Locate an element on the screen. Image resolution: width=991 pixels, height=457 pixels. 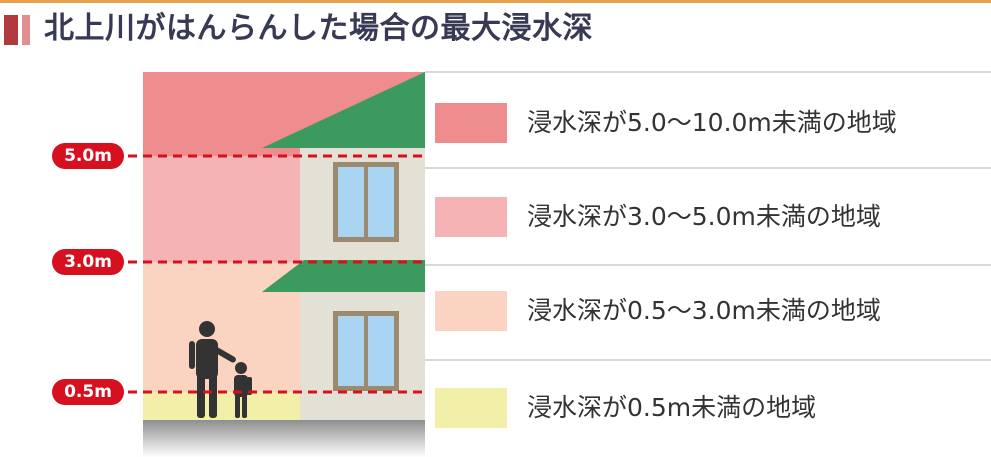
level-label-05m: 0.5m is located at coordinates (88, 392).